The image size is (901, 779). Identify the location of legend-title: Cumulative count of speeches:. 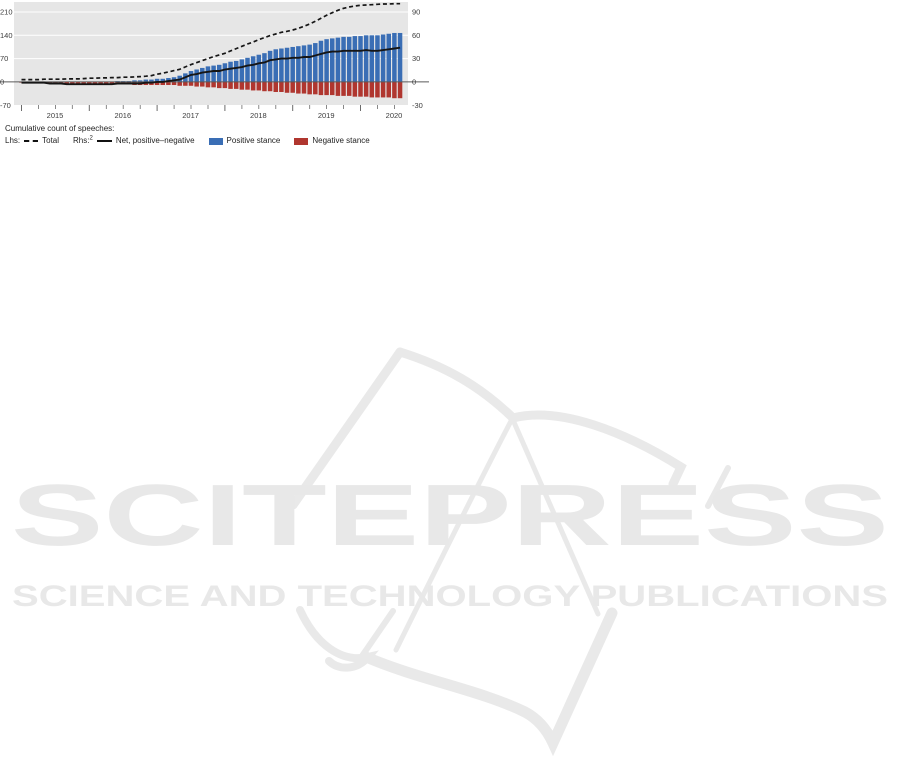
(60, 128).